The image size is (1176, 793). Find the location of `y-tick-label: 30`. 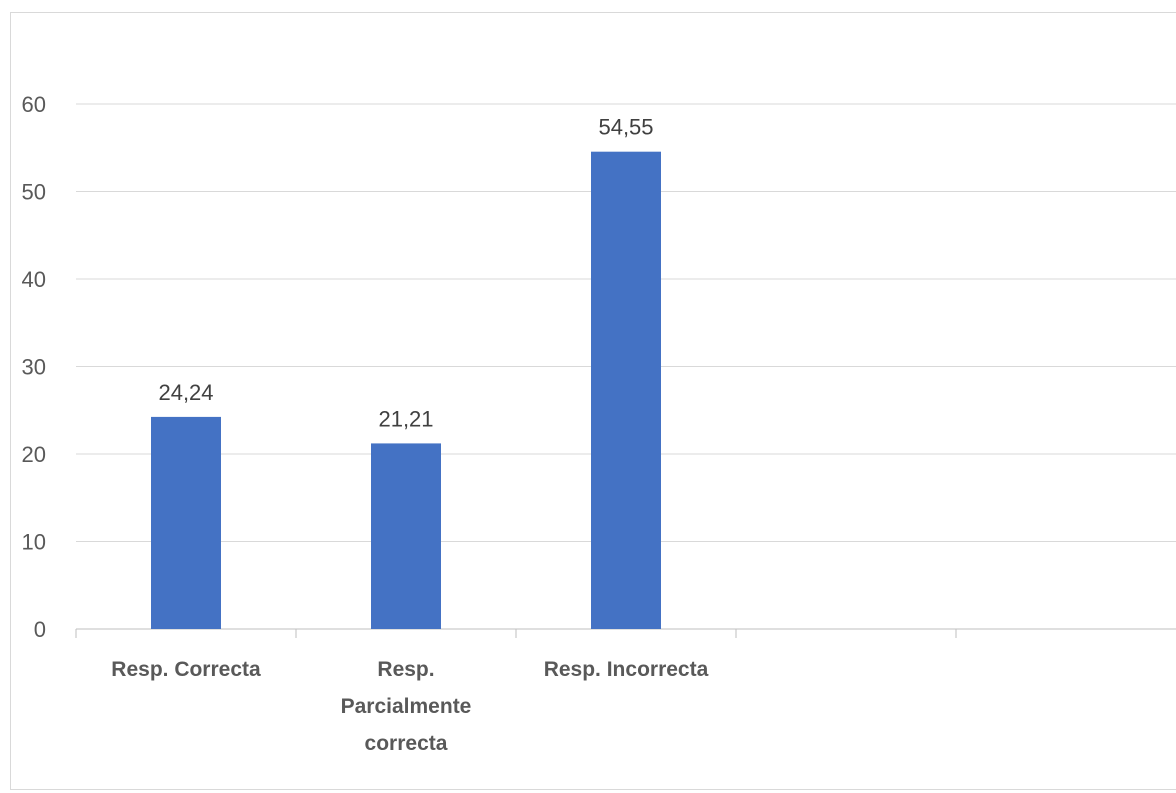

y-tick-label: 30 is located at coordinates (34, 367).